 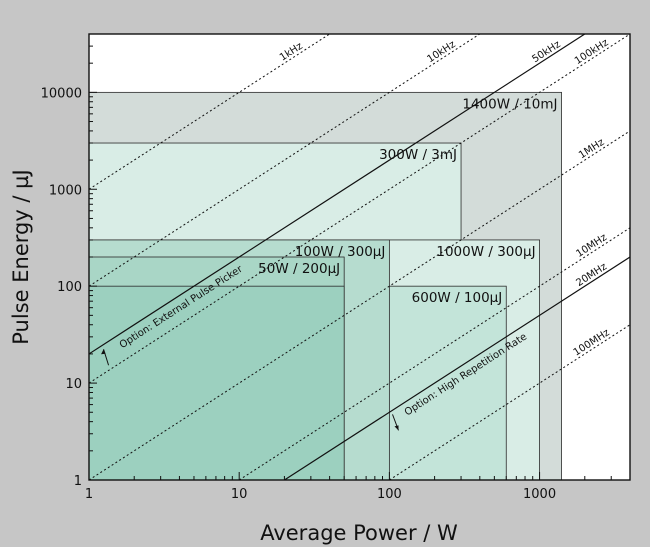 I want to click on region-label-5: 50W / 200µJ, so click(x=299, y=269).